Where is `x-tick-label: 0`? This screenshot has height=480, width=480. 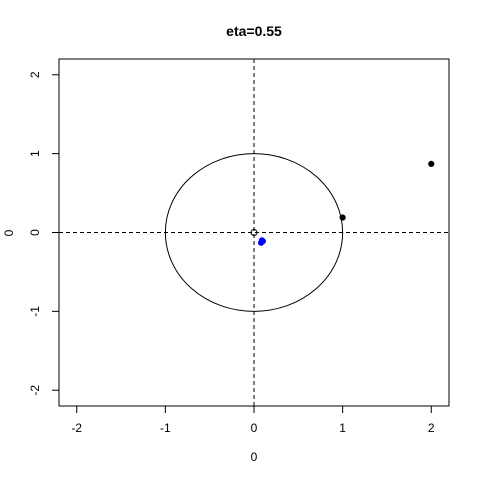 x-tick-label: 0 is located at coordinates (254, 428).